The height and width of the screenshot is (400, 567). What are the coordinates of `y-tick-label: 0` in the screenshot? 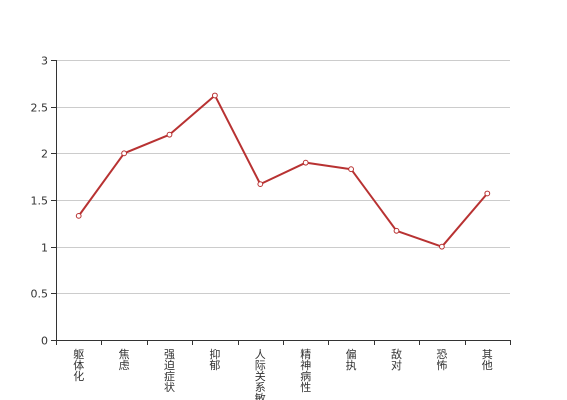 It's located at (44, 341).